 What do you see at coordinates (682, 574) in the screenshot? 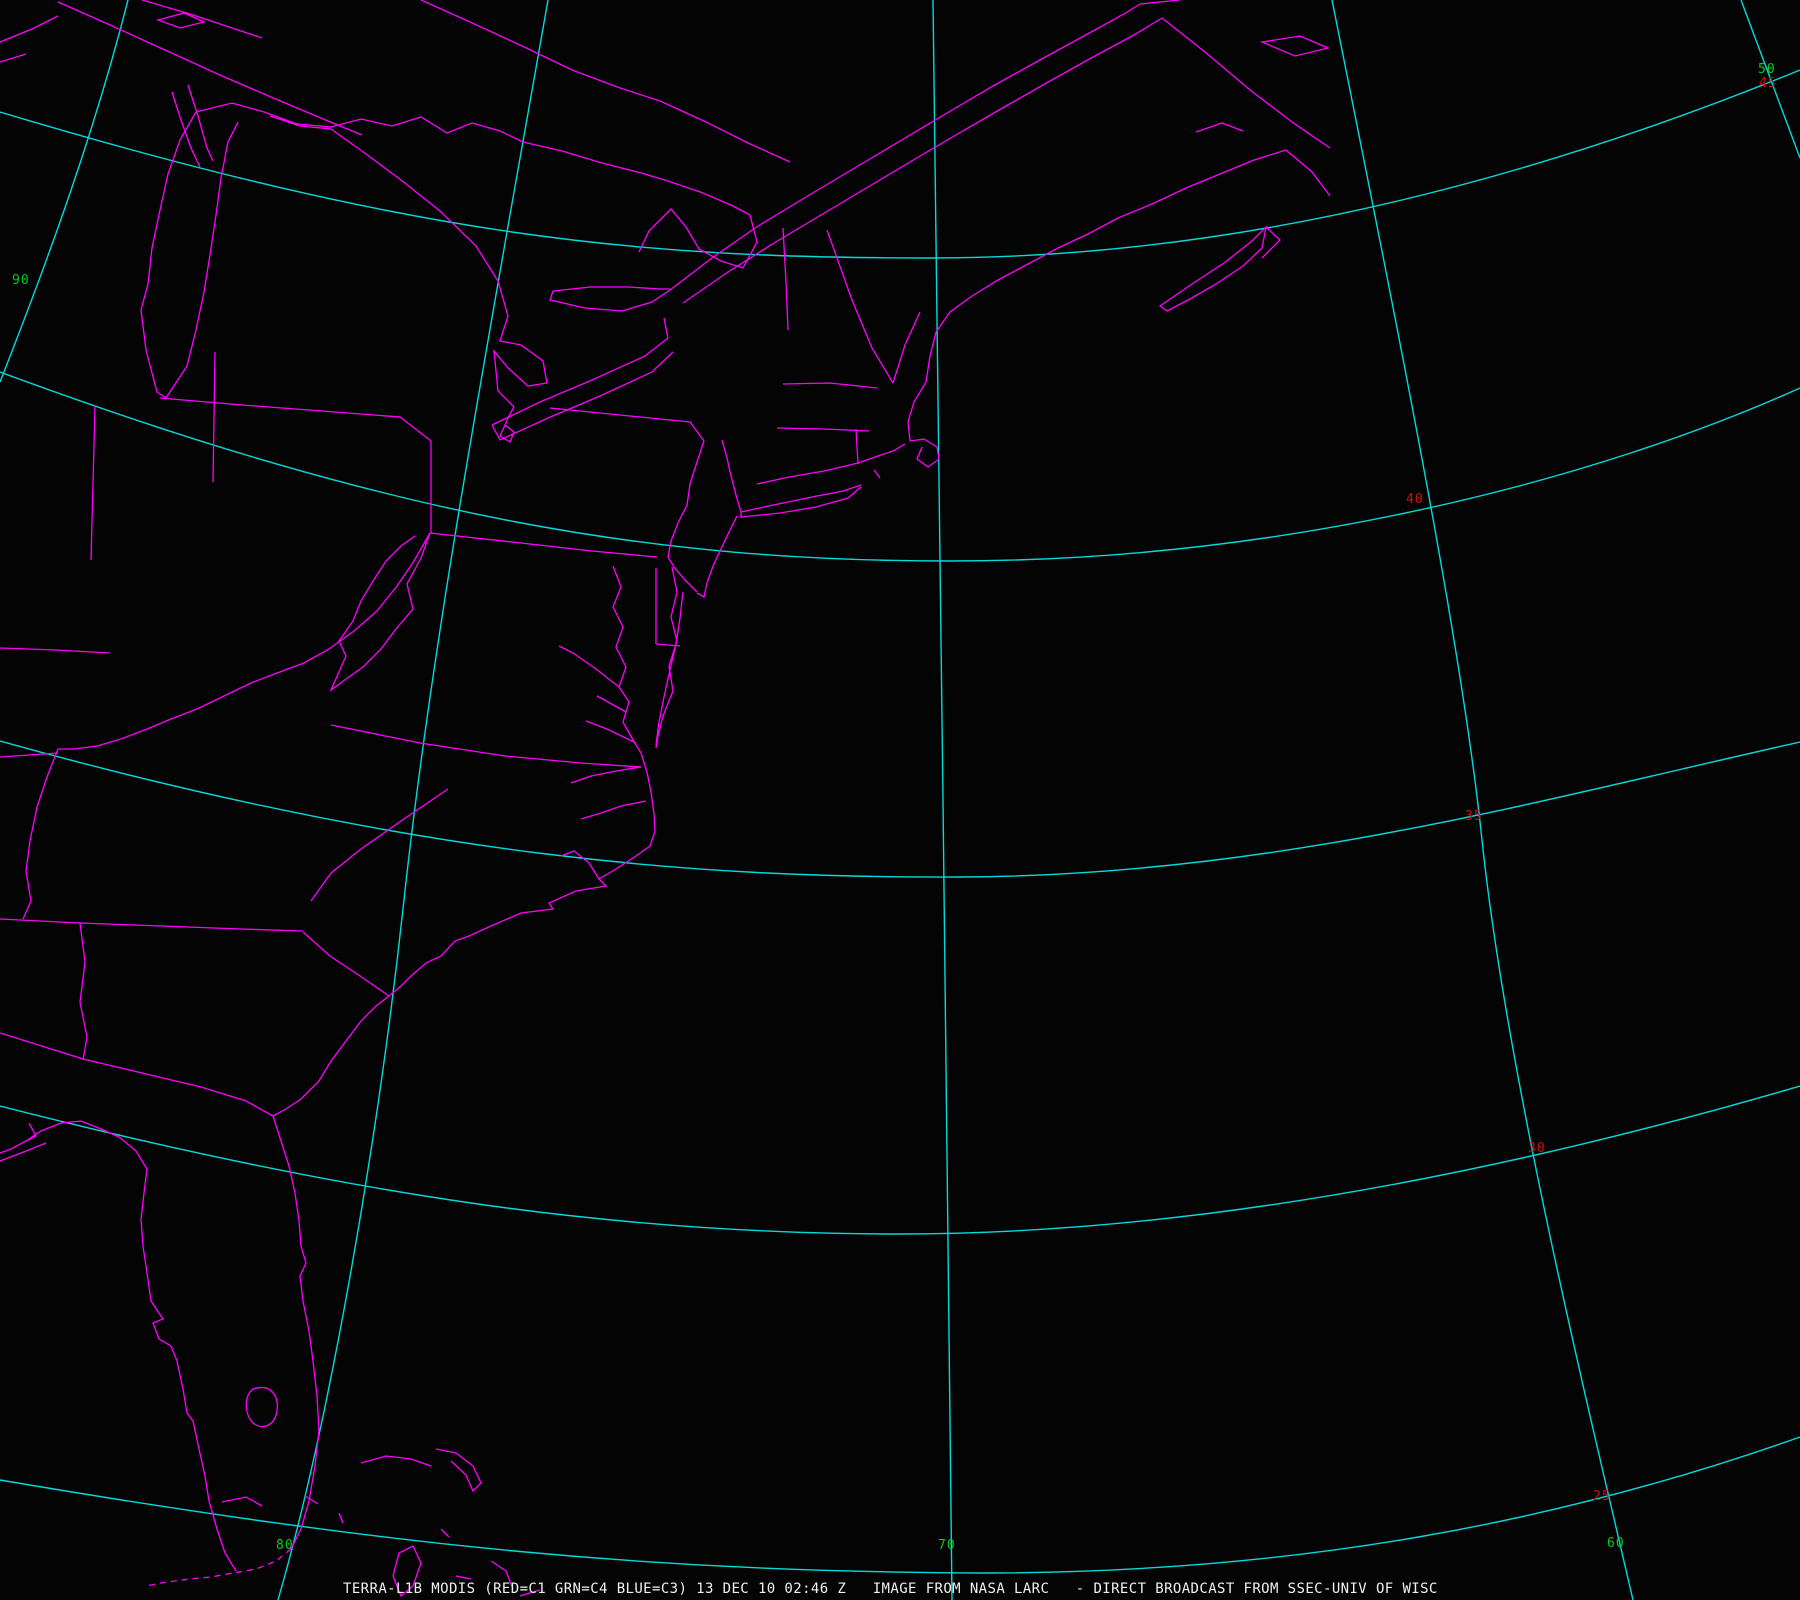
I see `delaware-bay` at bounding box center [682, 574].